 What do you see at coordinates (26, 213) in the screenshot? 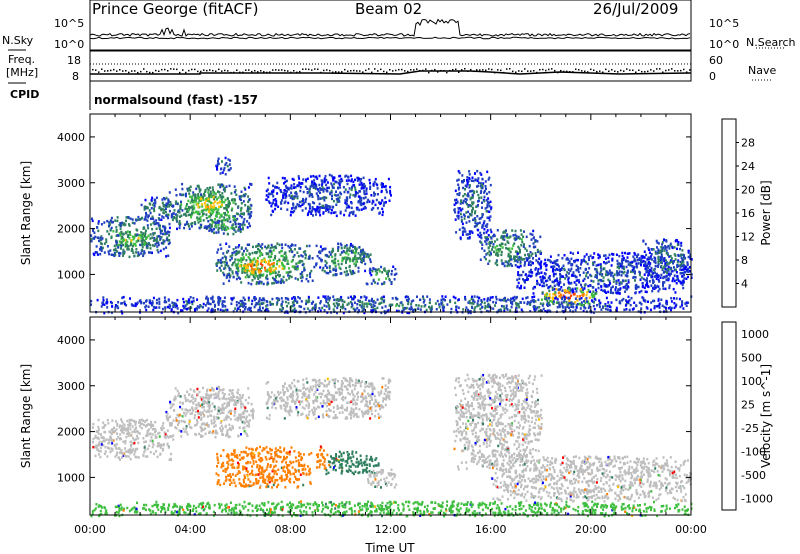
I see `power-ylabel: Slant Range [km]` at bounding box center [26, 213].